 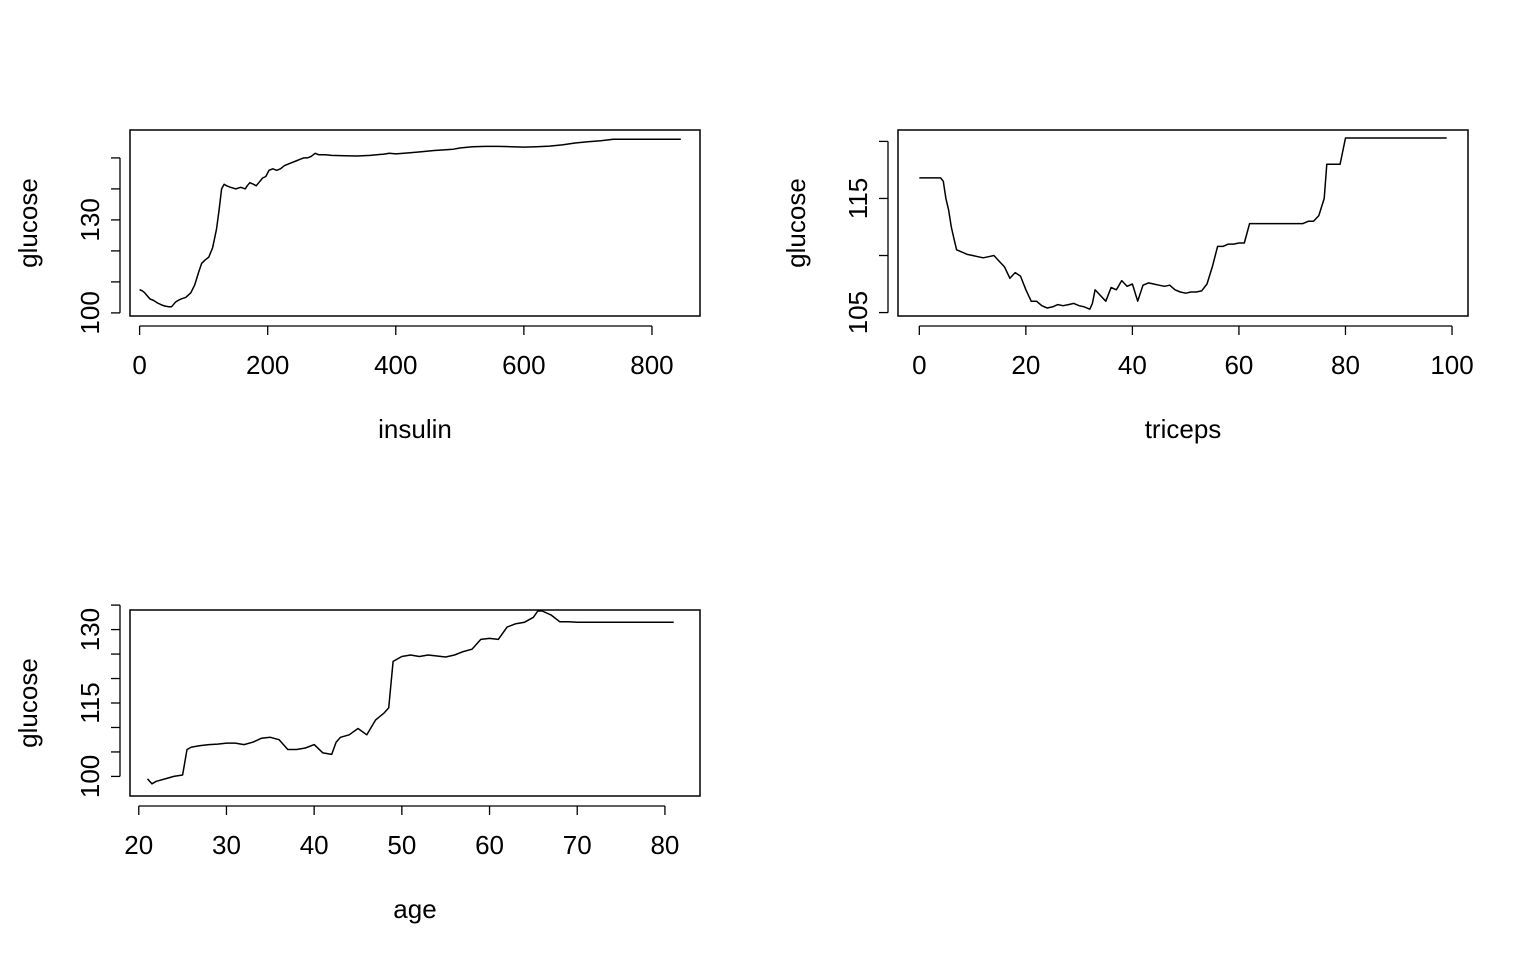 What do you see at coordinates (858, 312) in the screenshot?
I see `y-tick-label: 105` at bounding box center [858, 312].